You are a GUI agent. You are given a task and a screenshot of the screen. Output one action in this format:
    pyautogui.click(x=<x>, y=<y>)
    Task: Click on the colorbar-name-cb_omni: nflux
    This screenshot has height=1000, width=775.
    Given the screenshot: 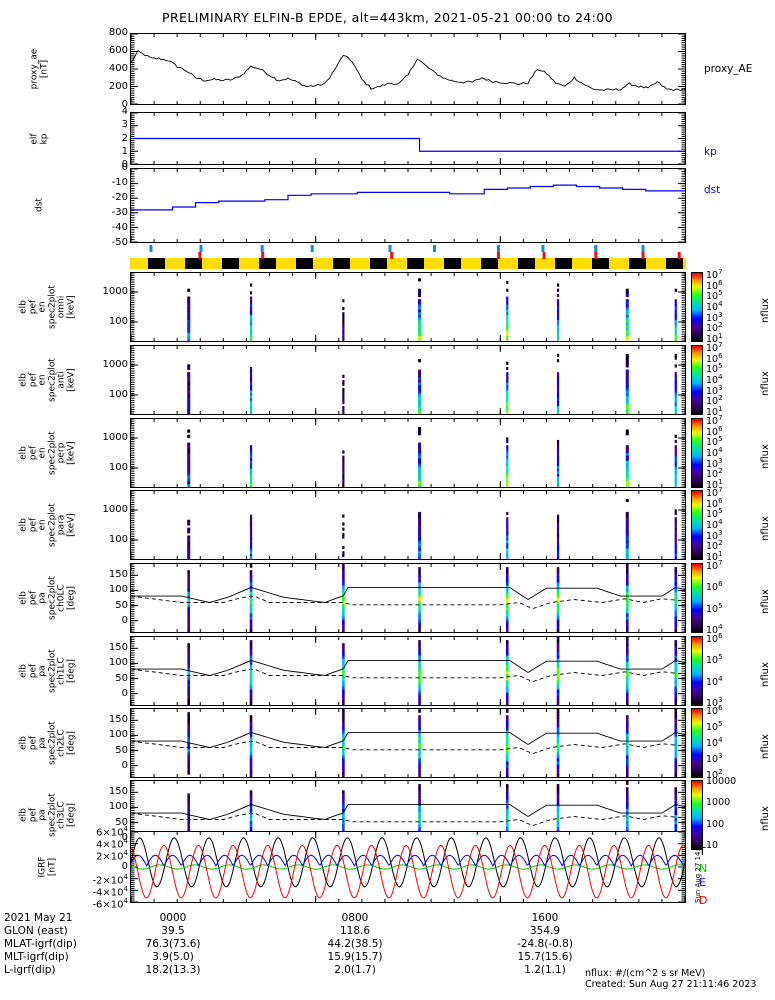 What is the action you would take?
    pyautogui.click(x=765, y=310)
    